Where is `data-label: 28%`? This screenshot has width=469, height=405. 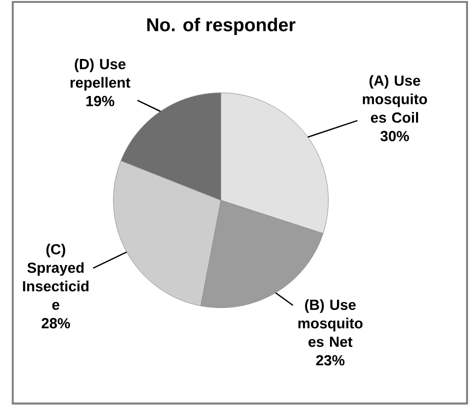 data-label: 28% is located at coordinates (56, 323).